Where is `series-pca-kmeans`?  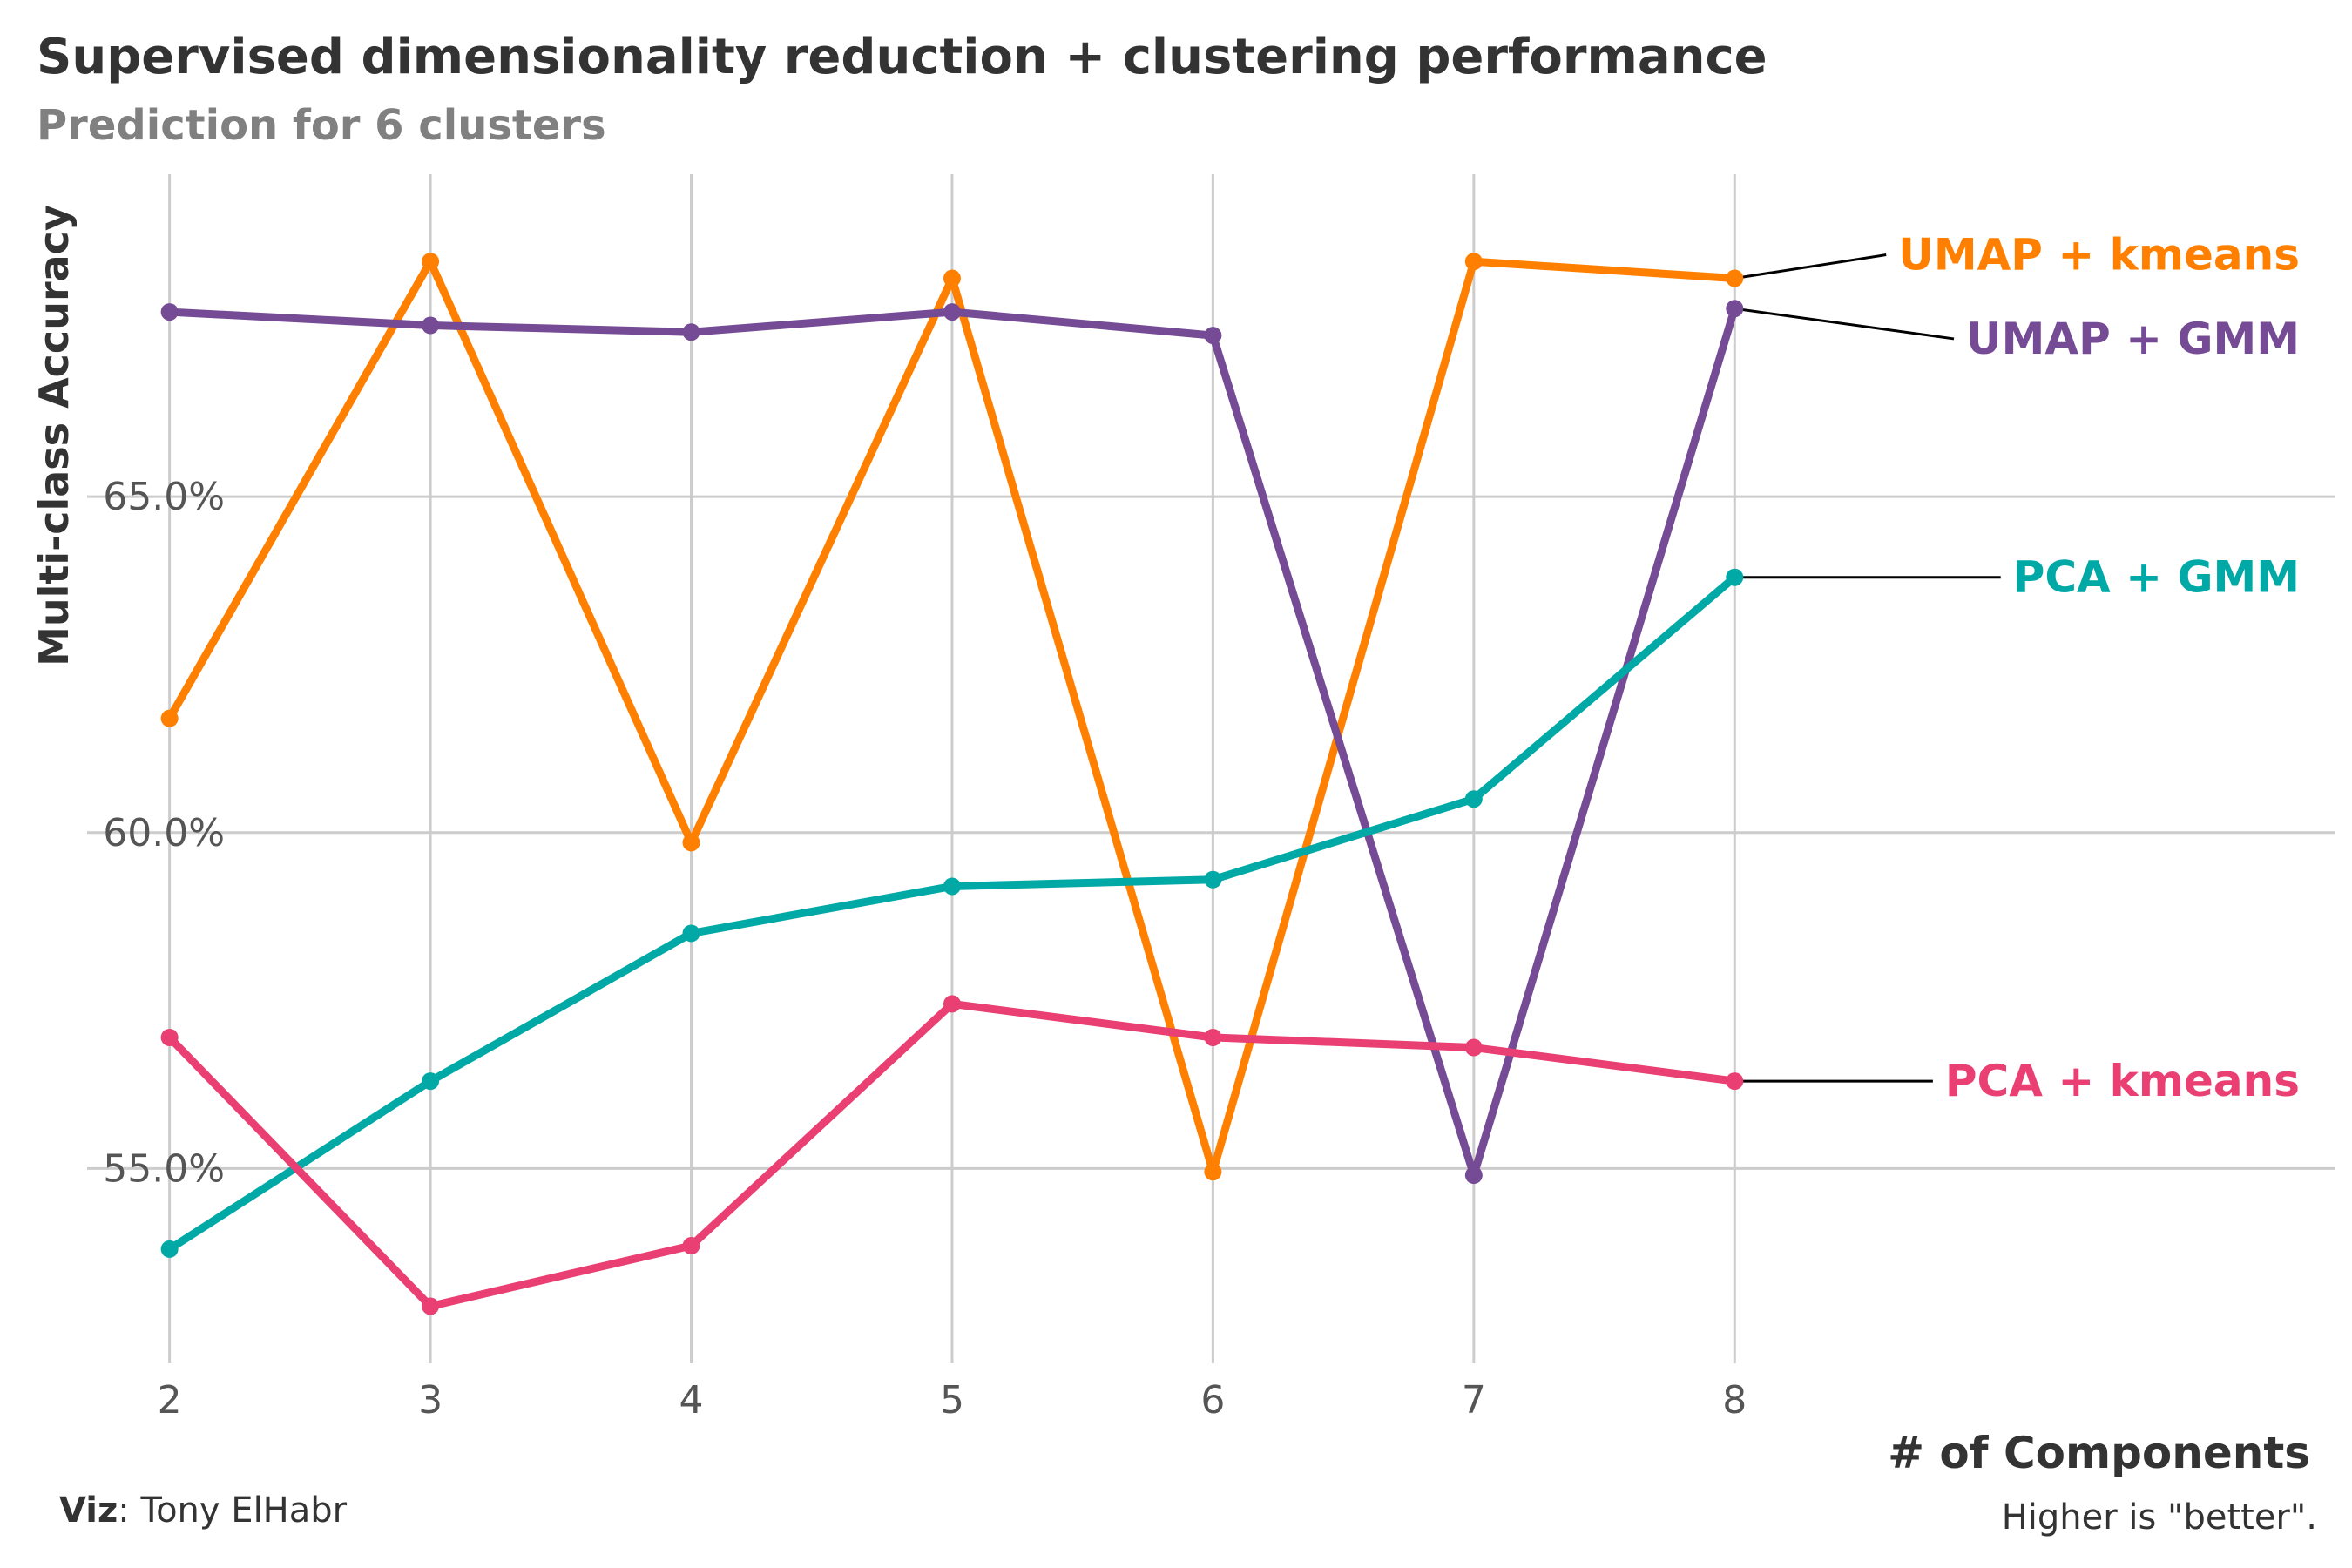 series-pca-kmeans is located at coordinates (952, 1155).